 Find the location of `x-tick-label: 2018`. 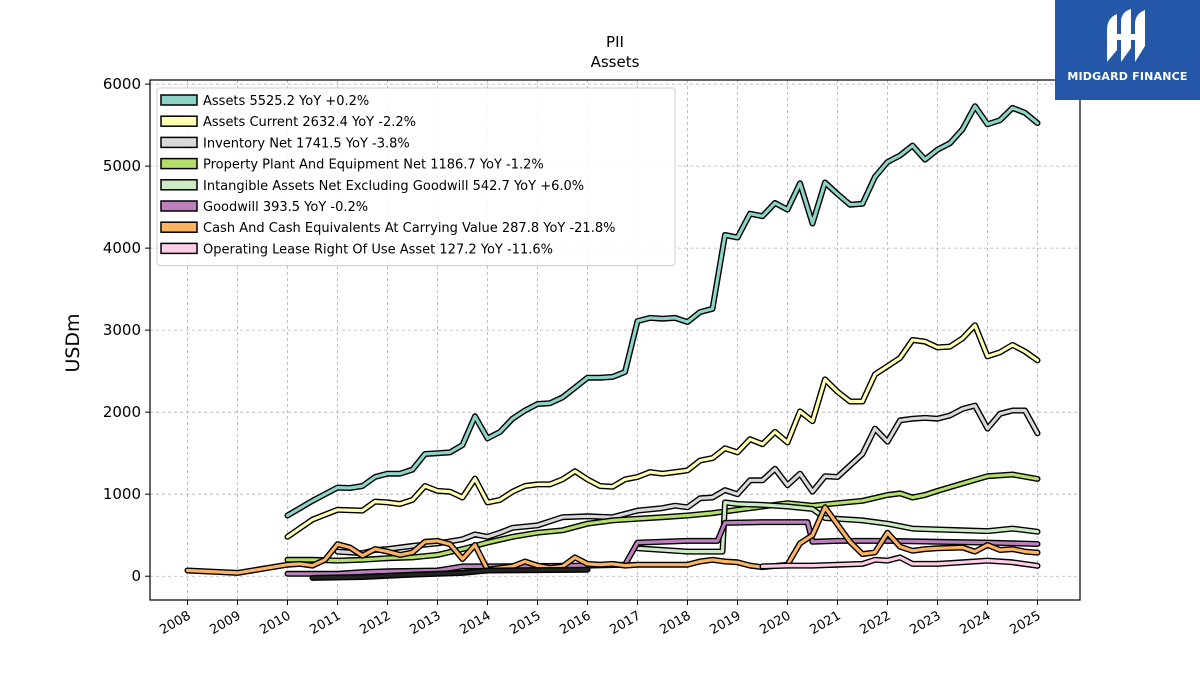

x-tick-label: 2018 is located at coordinates (675, 623).